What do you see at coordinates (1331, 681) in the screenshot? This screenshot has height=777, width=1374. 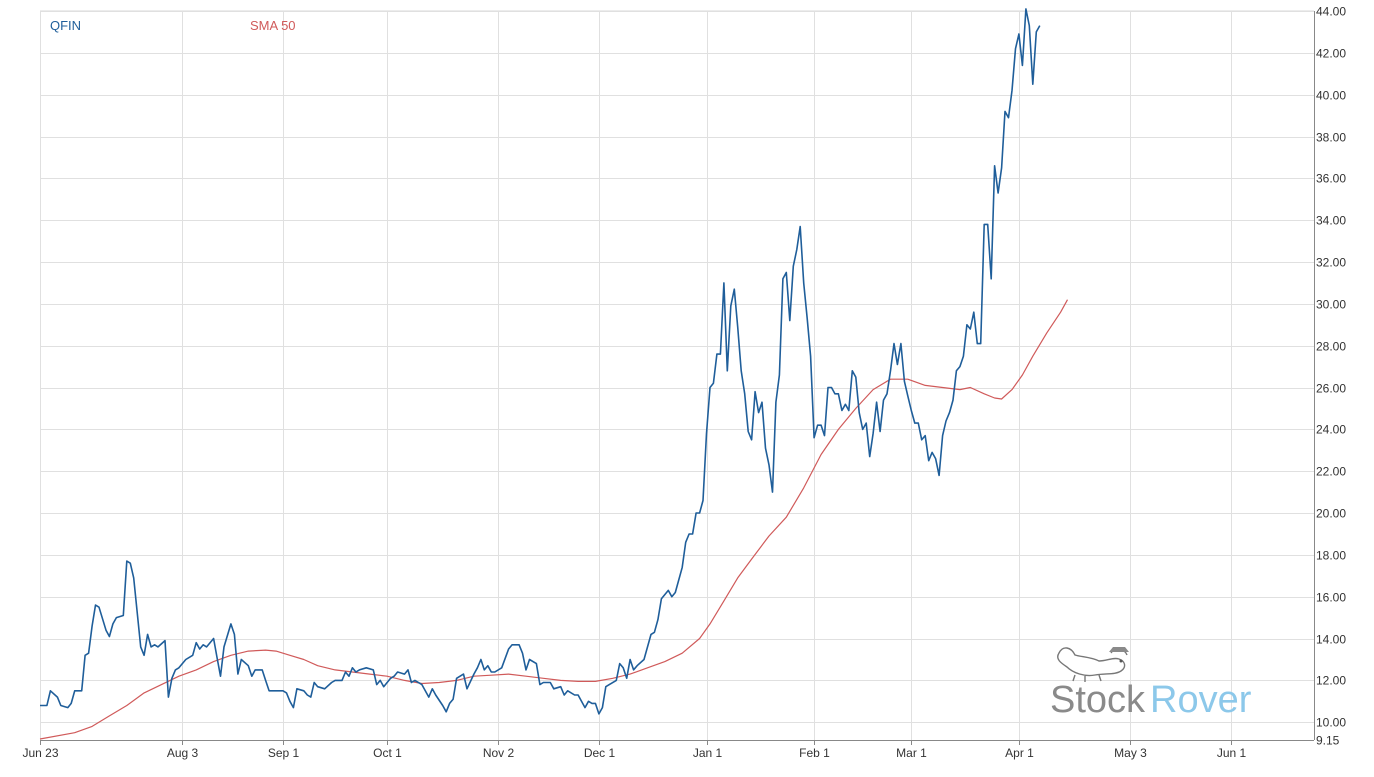 I see `y-tick-label: 12.00` at bounding box center [1331, 681].